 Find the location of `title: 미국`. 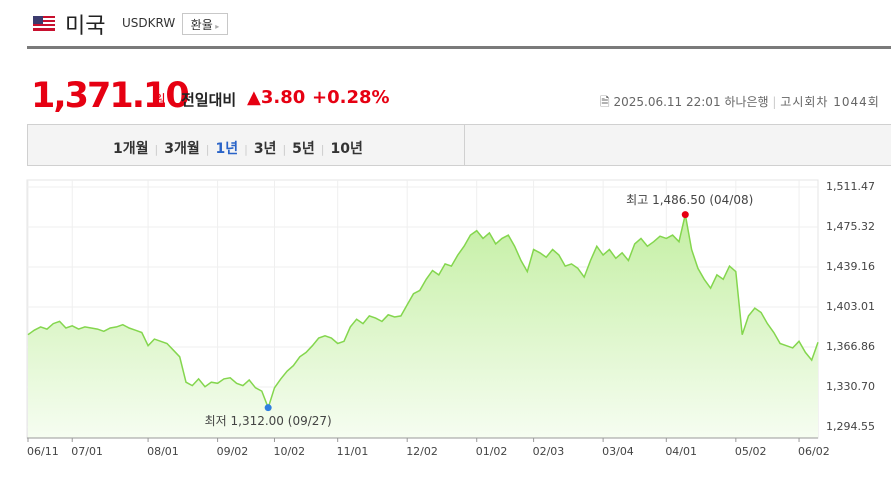

title: 미국 is located at coordinates (85, 26).